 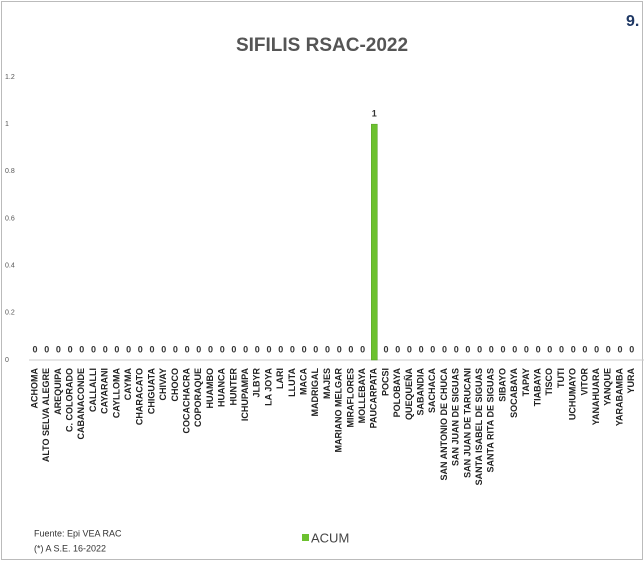 What do you see at coordinates (10, 171) in the screenshot?
I see `y-tick-label: 0.8` at bounding box center [10, 171].